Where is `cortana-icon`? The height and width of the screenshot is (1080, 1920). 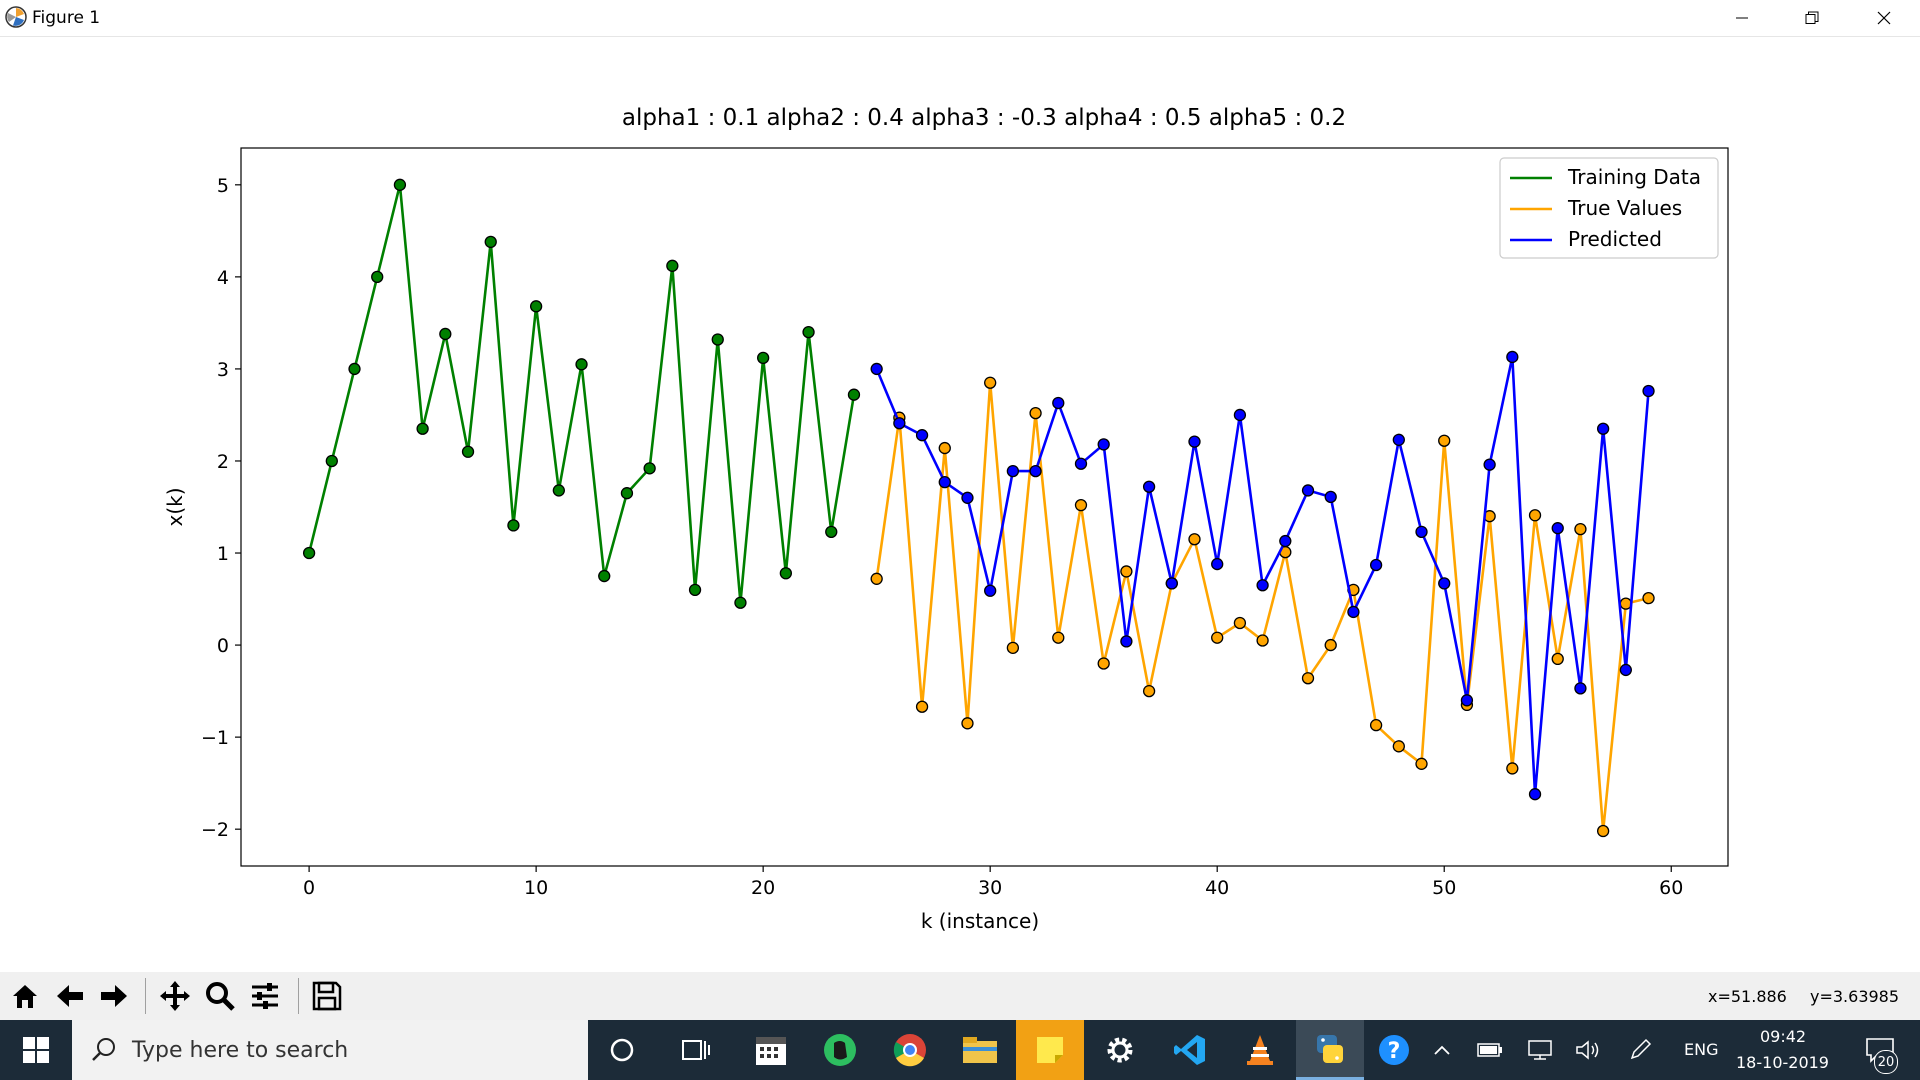 cortana-icon is located at coordinates (622, 1050).